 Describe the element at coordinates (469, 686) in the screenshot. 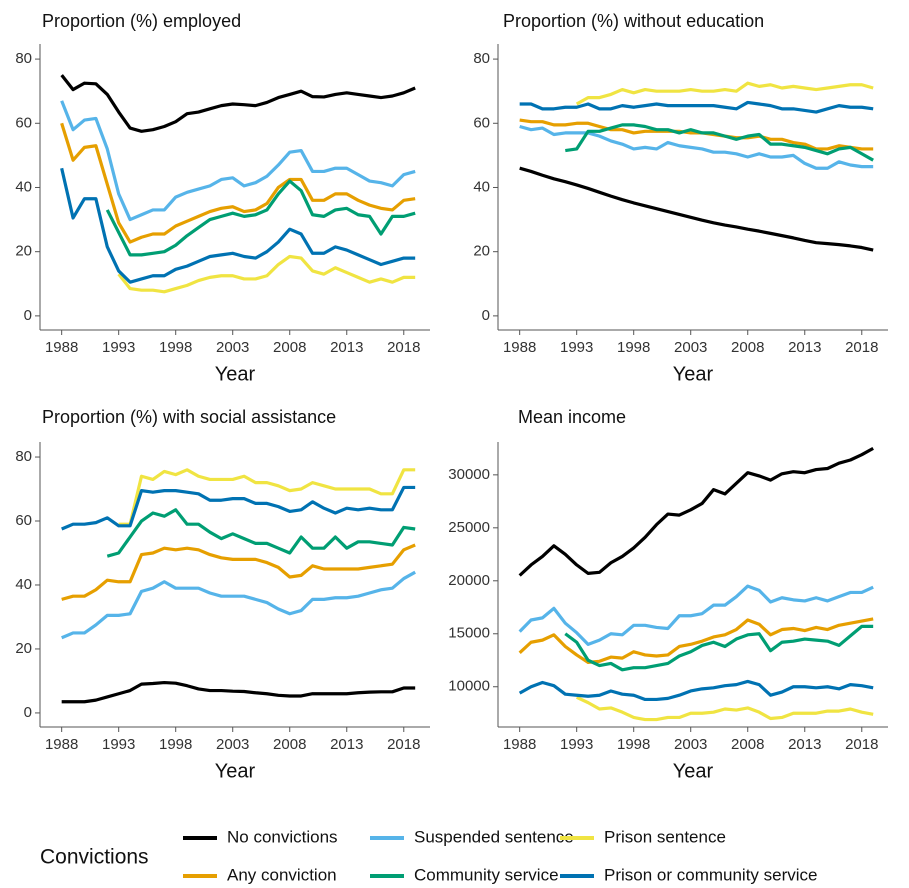

I see `y-tick-label: 10000` at that location.